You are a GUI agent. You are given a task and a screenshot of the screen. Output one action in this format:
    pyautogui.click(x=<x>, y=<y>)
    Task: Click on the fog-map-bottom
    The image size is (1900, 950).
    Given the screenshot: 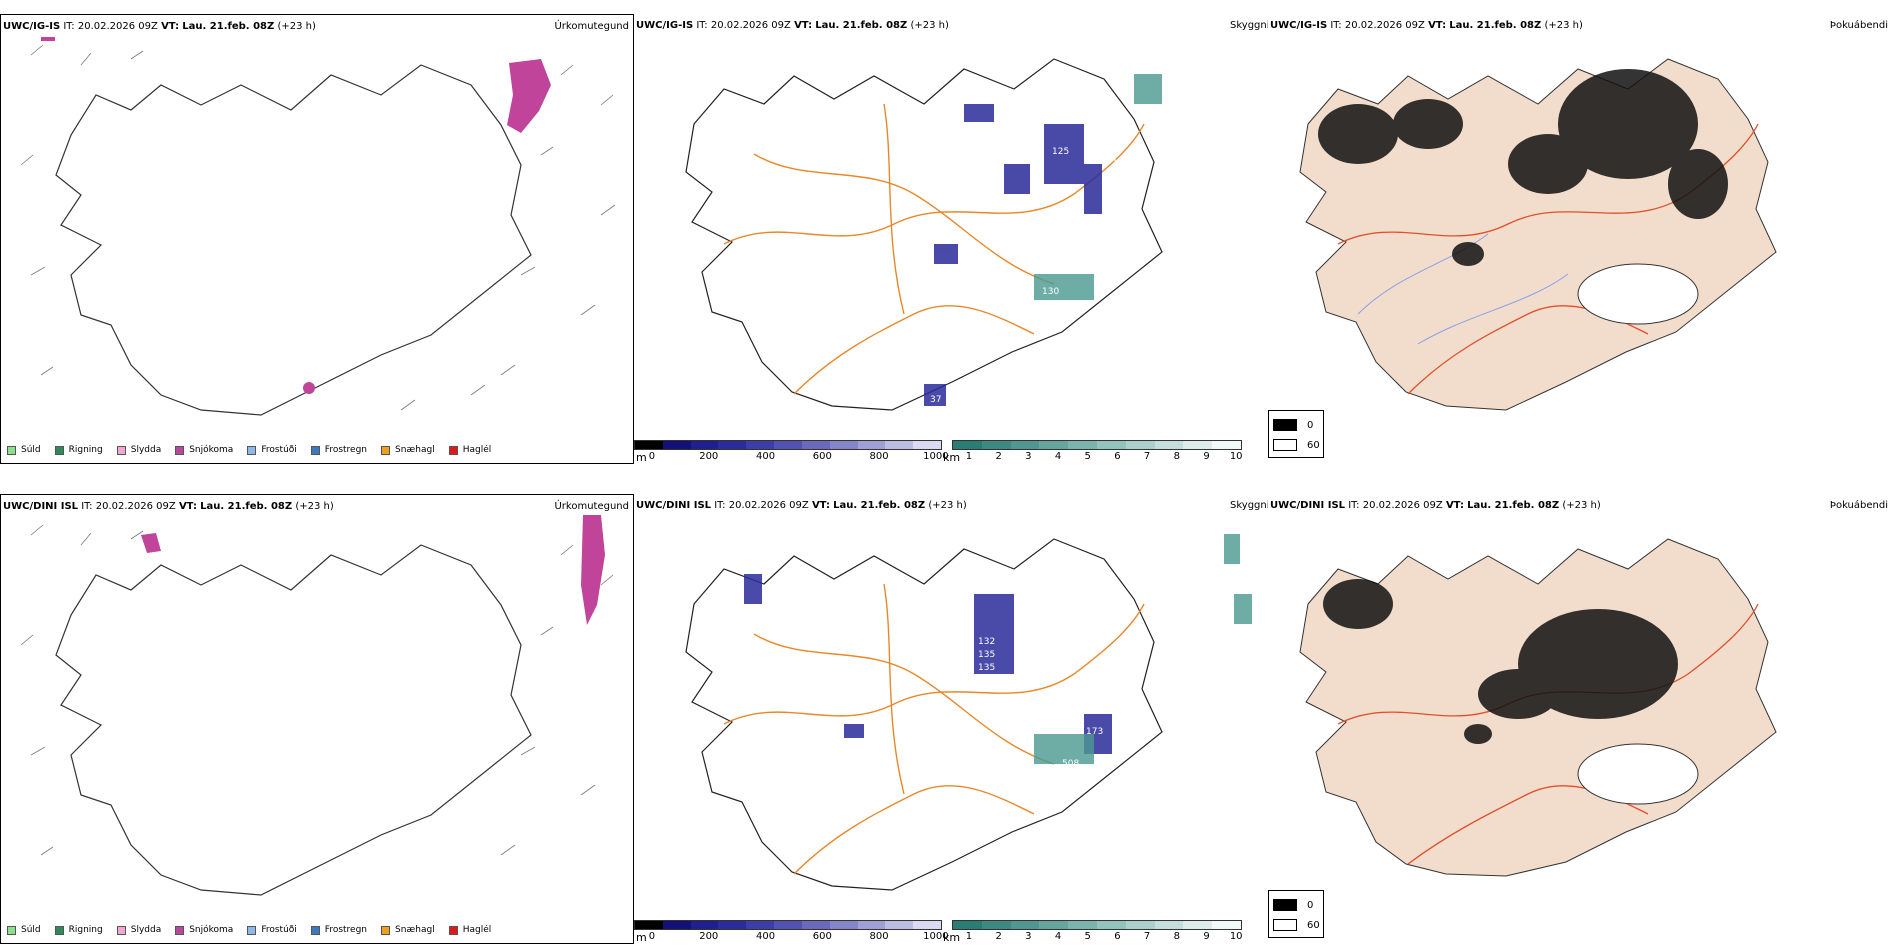 What is the action you would take?
    pyautogui.click(x=1538, y=707)
    